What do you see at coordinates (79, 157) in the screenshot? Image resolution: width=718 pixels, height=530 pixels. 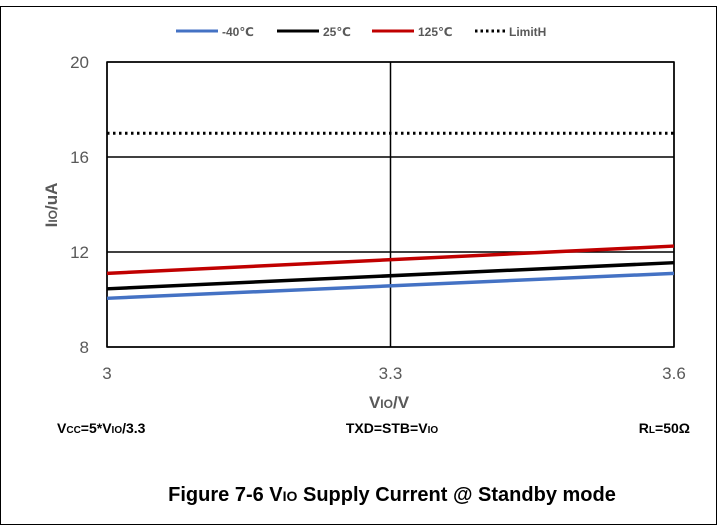 I see `y-tick-label: 16` at bounding box center [79, 157].